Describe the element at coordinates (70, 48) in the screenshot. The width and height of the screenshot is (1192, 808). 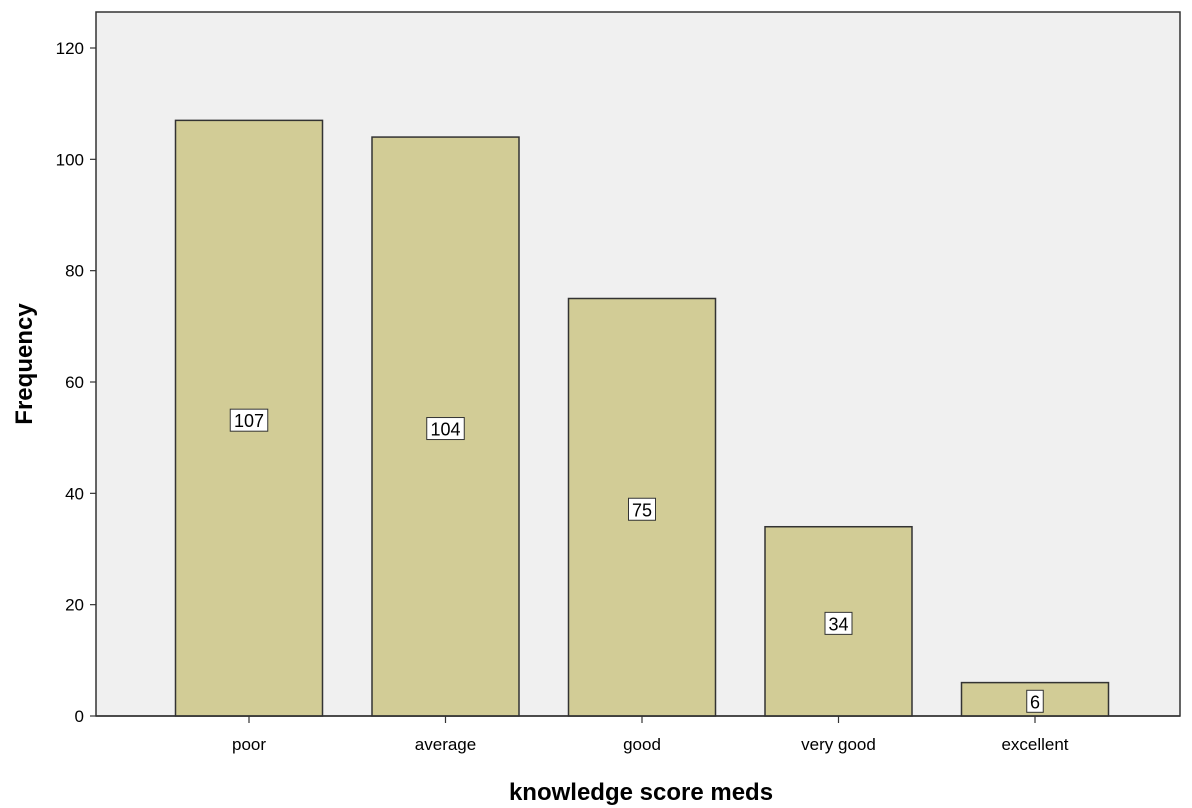
I see `y-tick-label: 120` at that location.